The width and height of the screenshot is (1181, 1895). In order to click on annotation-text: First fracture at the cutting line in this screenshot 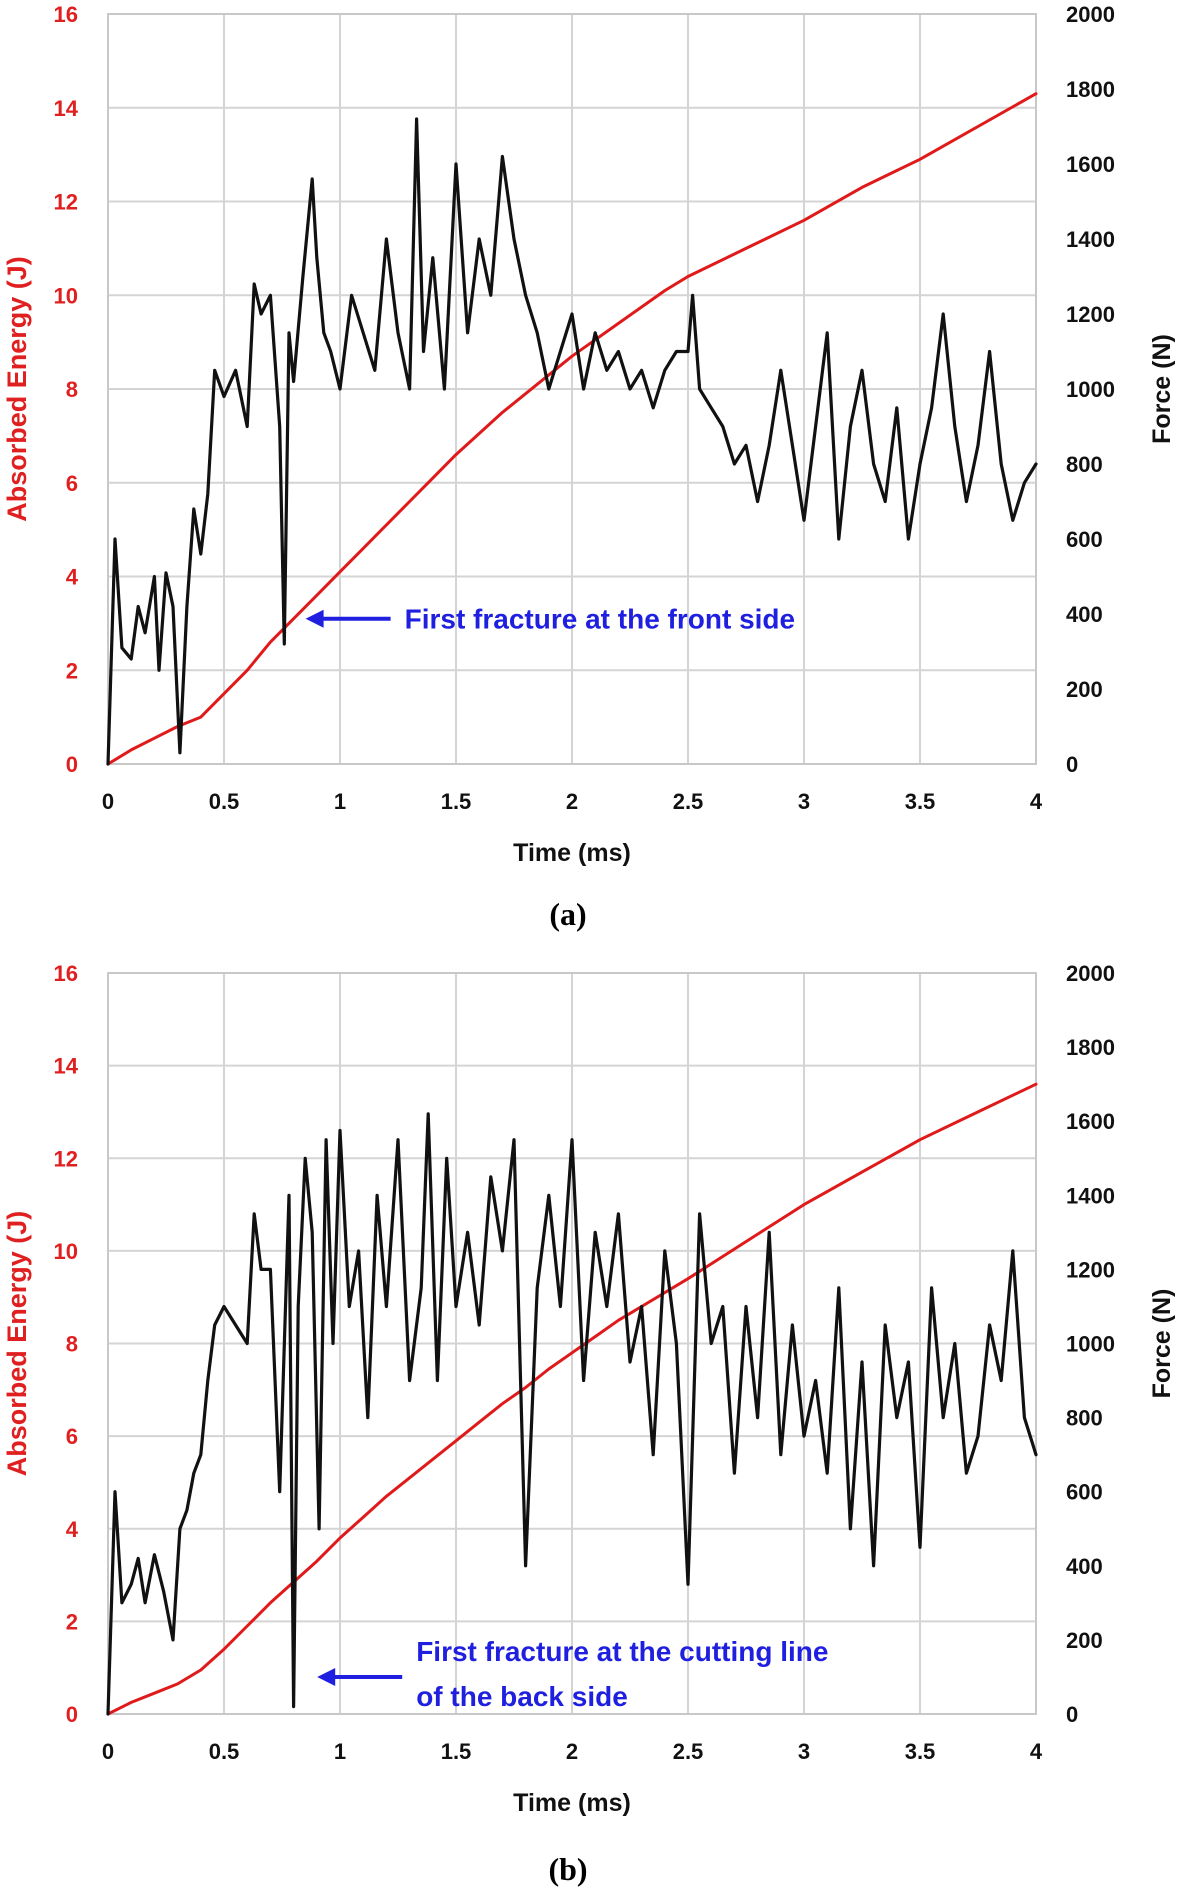, I will do `click(622, 1651)`.